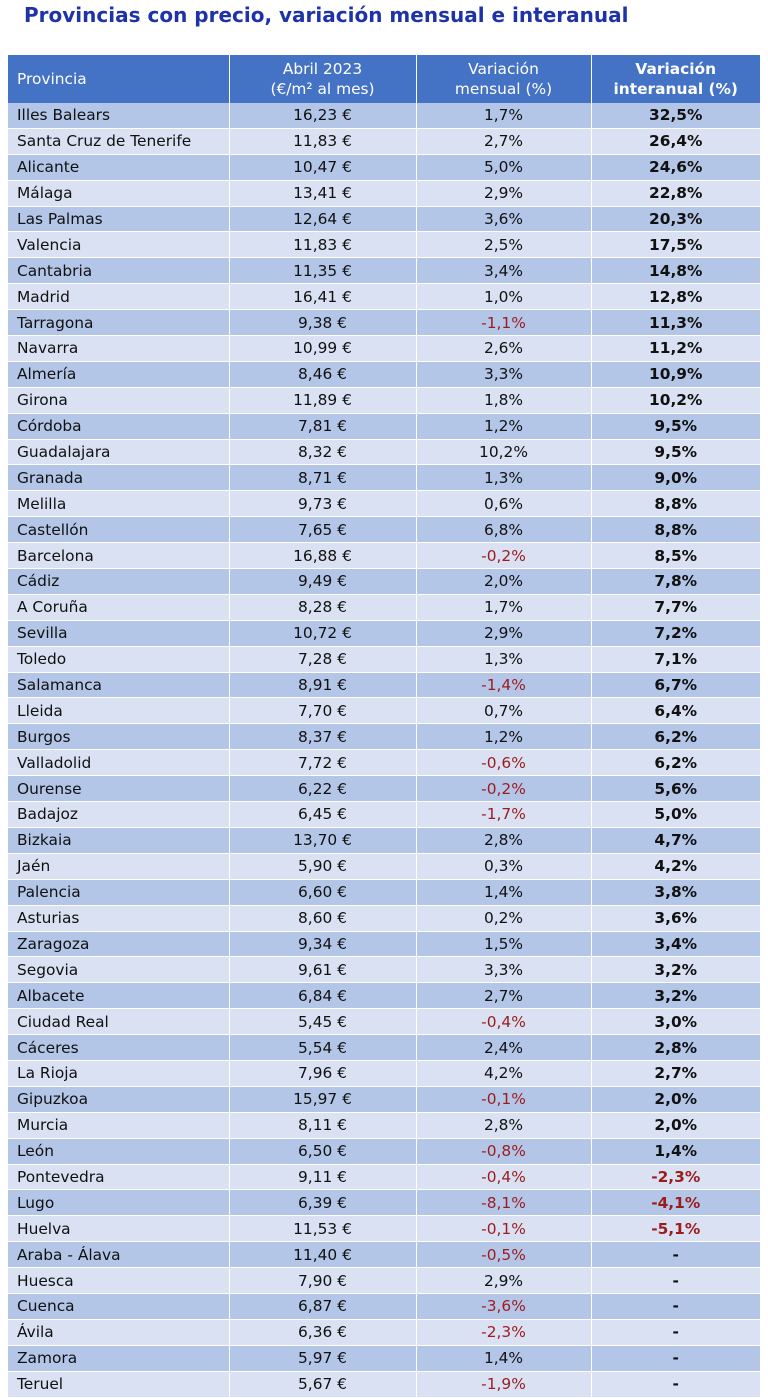 The width and height of the screenshot is (768, 1398). I want to click on cell-mensual: 2,0%, so click(504, 581).